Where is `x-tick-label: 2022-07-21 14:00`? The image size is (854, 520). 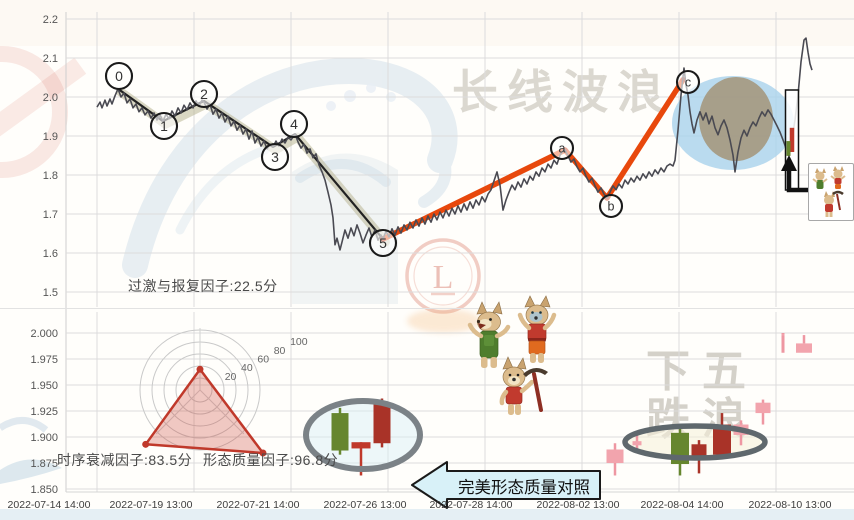
x-tick-label: 2022-07-21 14:00 is located at coordinates (258, 505).